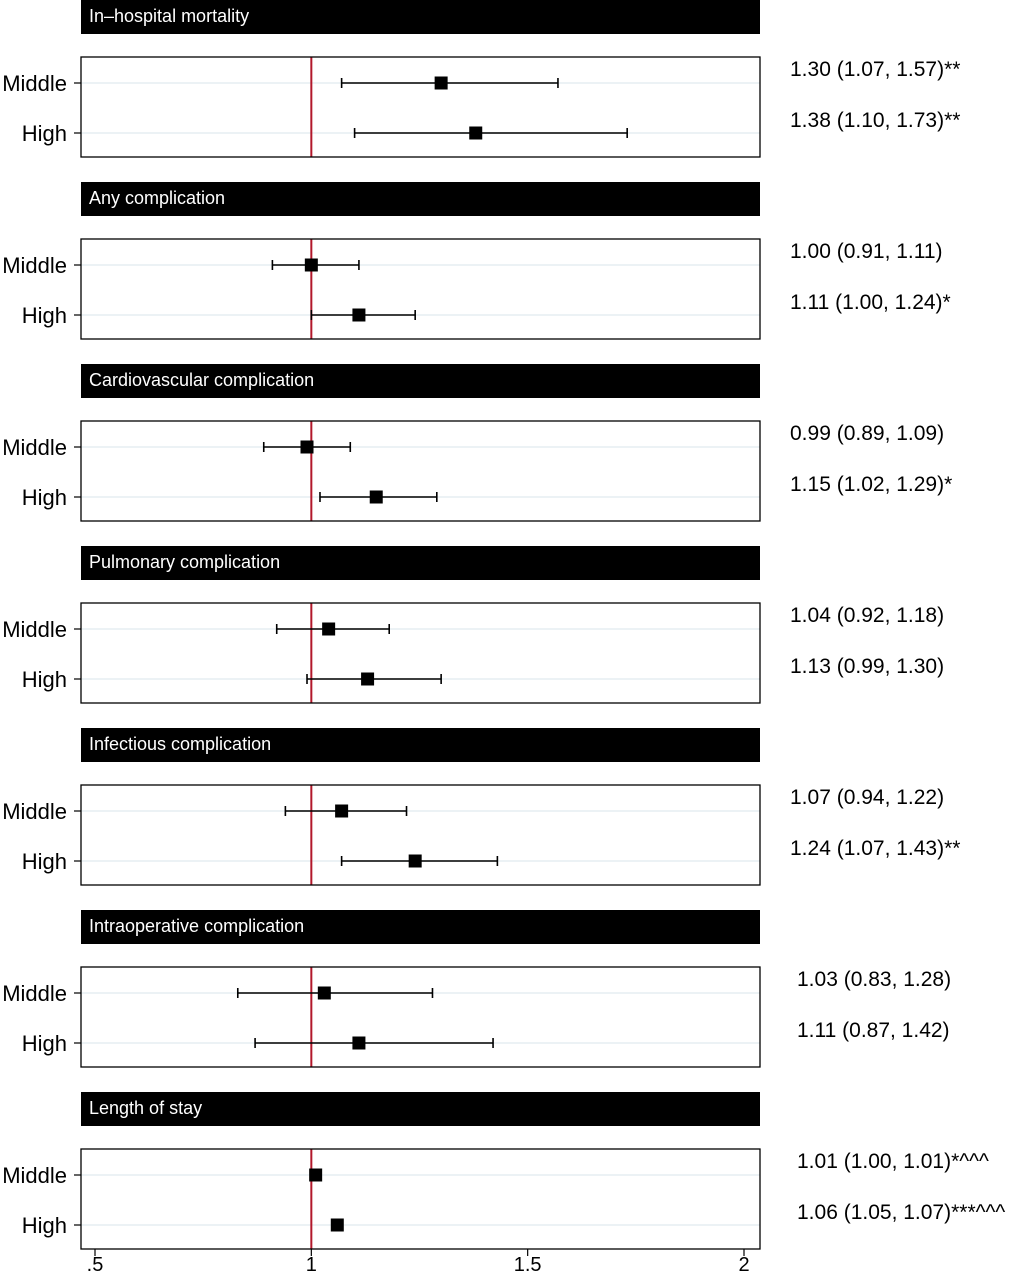 Image resolution: width=1025 pixels, height=1280 pixels. I want to click on estimate-text: 1.00 (0.91, 1.11), so click(866, 251).